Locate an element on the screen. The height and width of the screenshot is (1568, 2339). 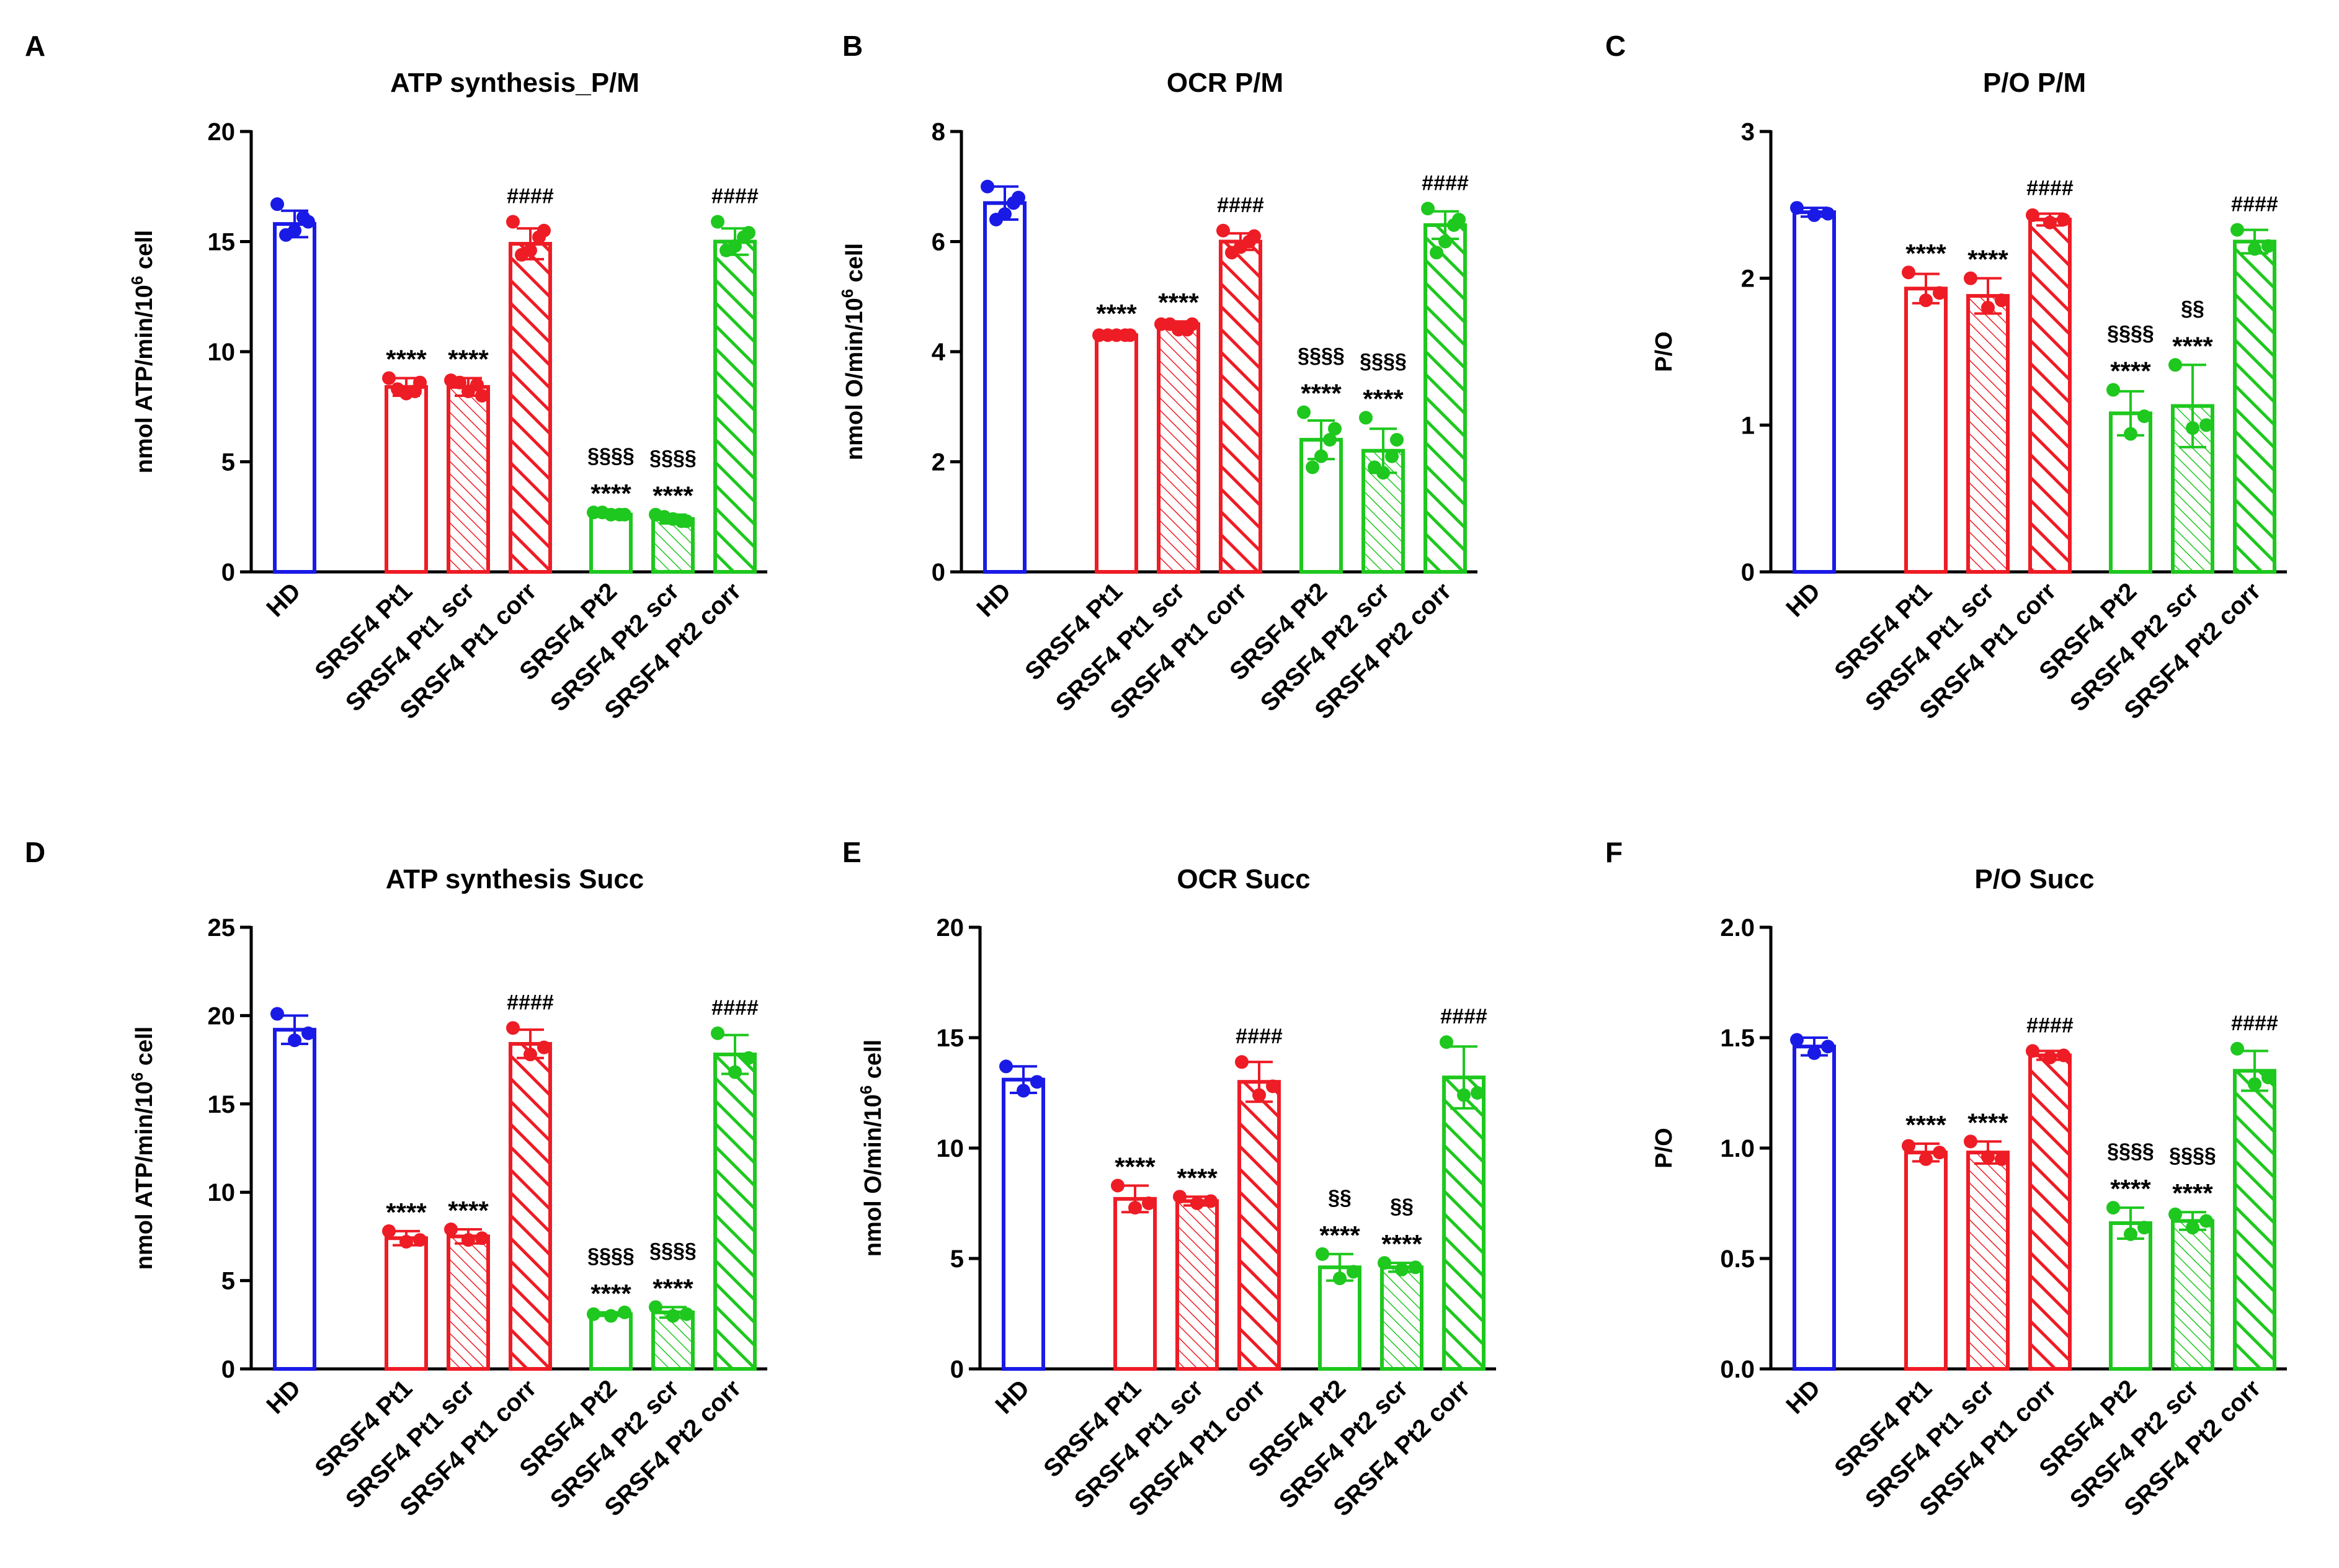
y-axis-label: nmol O/min/106 cell is located at coordinates (871, 1148).